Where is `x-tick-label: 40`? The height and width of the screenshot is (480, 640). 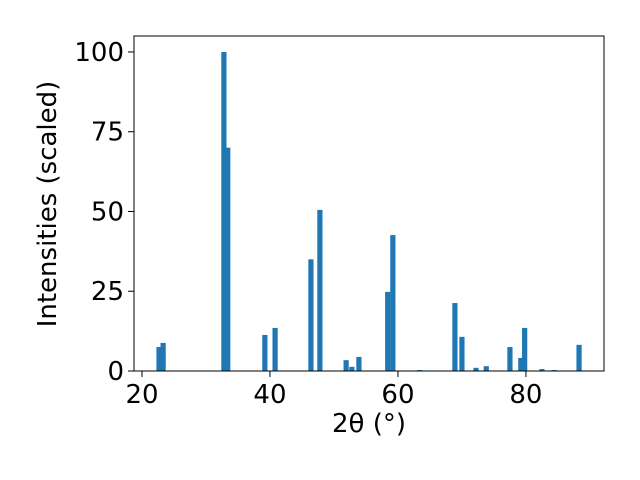
x-tick-label: 40 is located at coordinates (269, 395).